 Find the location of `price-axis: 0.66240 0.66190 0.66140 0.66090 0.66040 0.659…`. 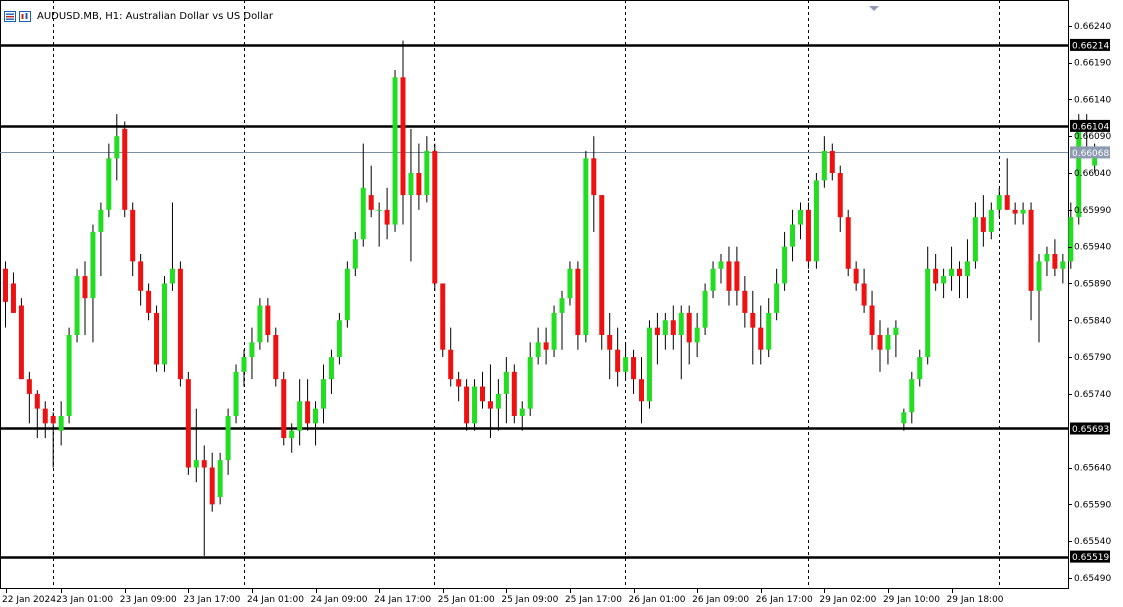

price-axis: 0.66240 0.66190 0.66140 0.66090 0.66040 0.659… is located at coordinates (1089, 303).